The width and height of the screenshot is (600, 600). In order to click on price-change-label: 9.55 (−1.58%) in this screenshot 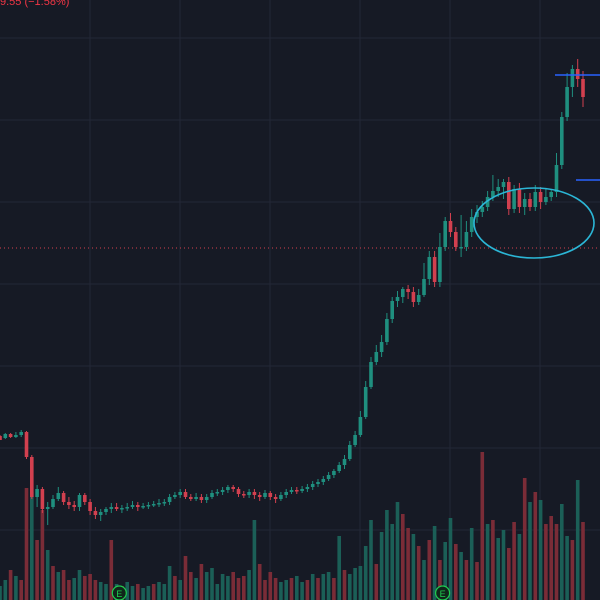, I will do `click(35, 4)`.